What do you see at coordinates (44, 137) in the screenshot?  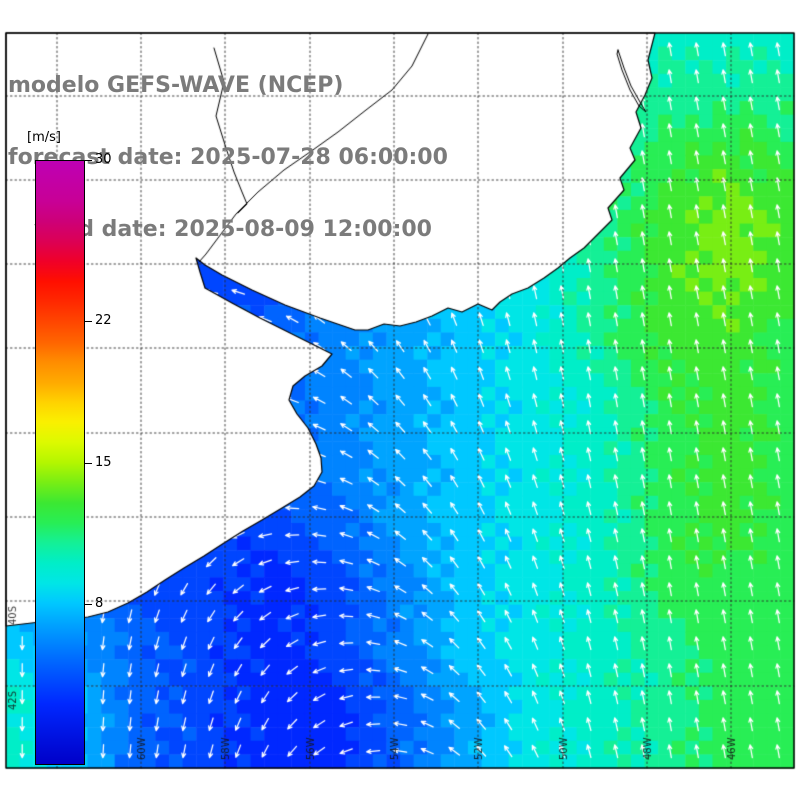 I see `colorbar-unit-label: [m/s]` at bounding box center [44, 137].